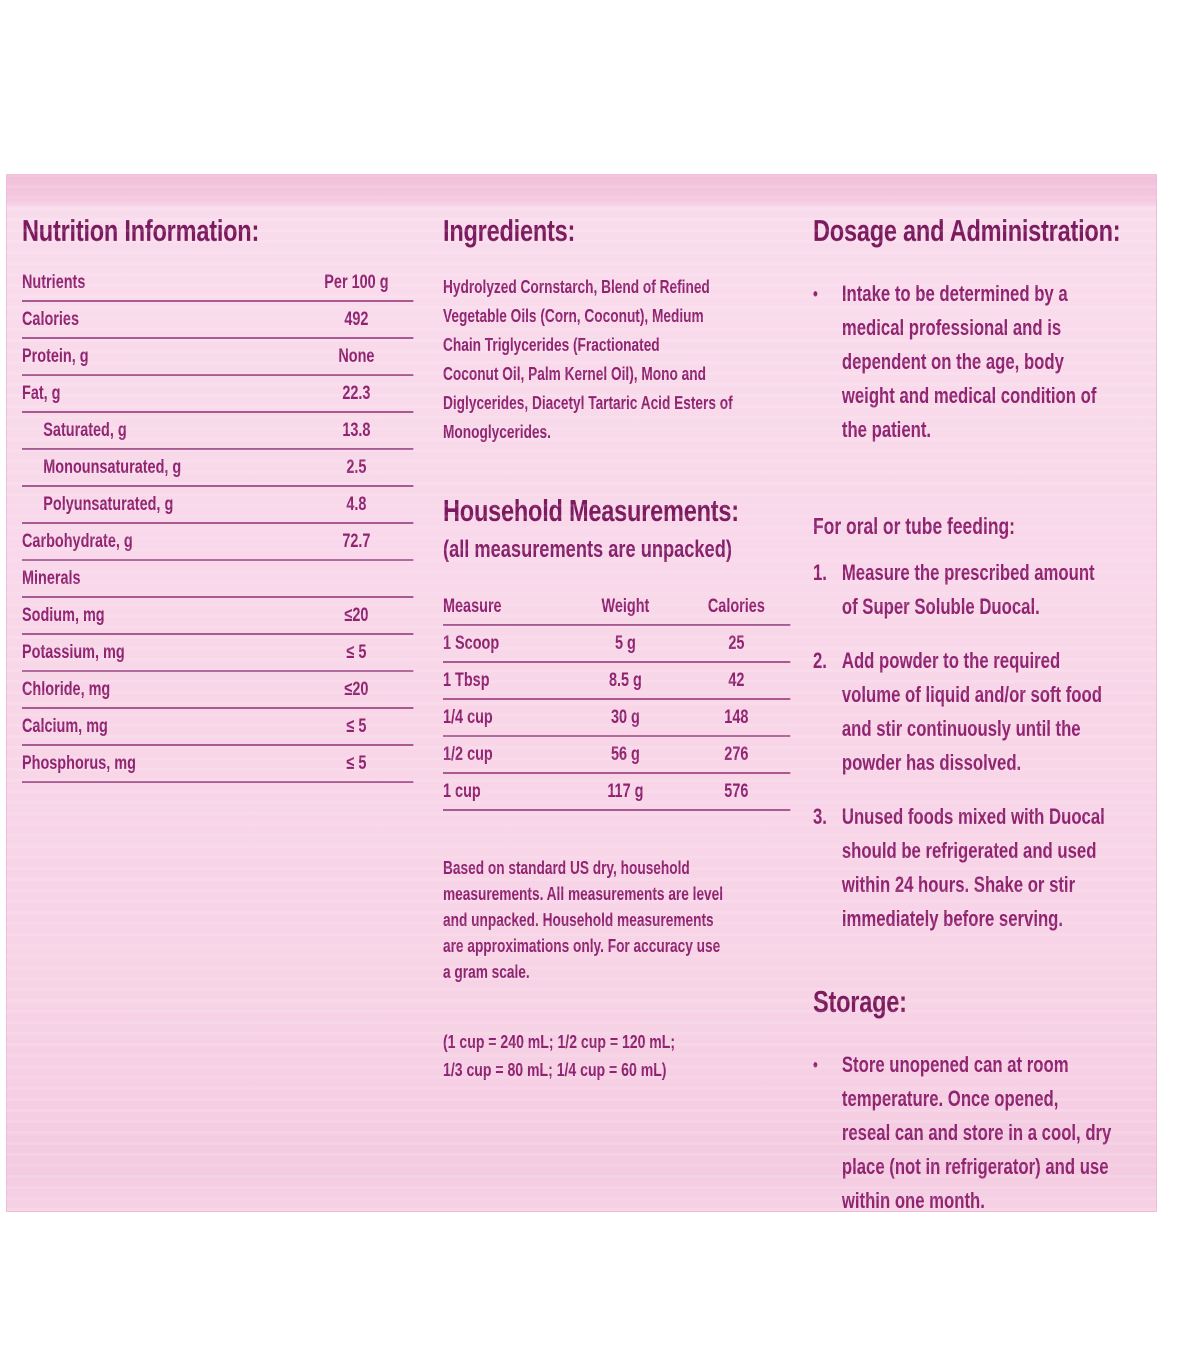 Image resolution: width=1179 pixels, height=1371 pixels. Describe the element at coordinates (55, 356) in the screenshot. I see `nutrient-label: Protein, g` at that location.